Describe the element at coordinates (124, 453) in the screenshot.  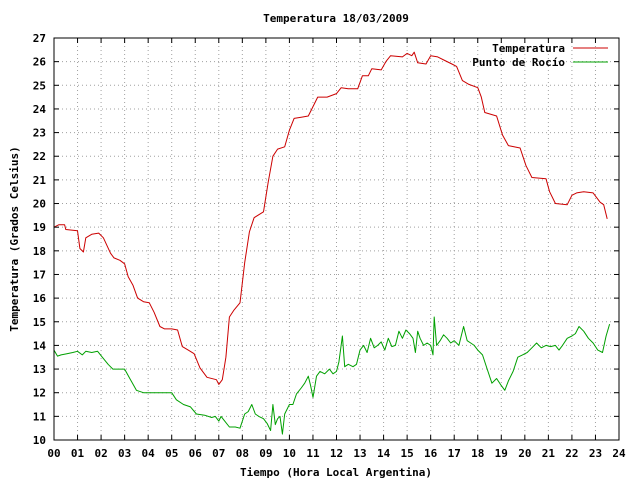
I see `x-tick-label: 03` at that location.